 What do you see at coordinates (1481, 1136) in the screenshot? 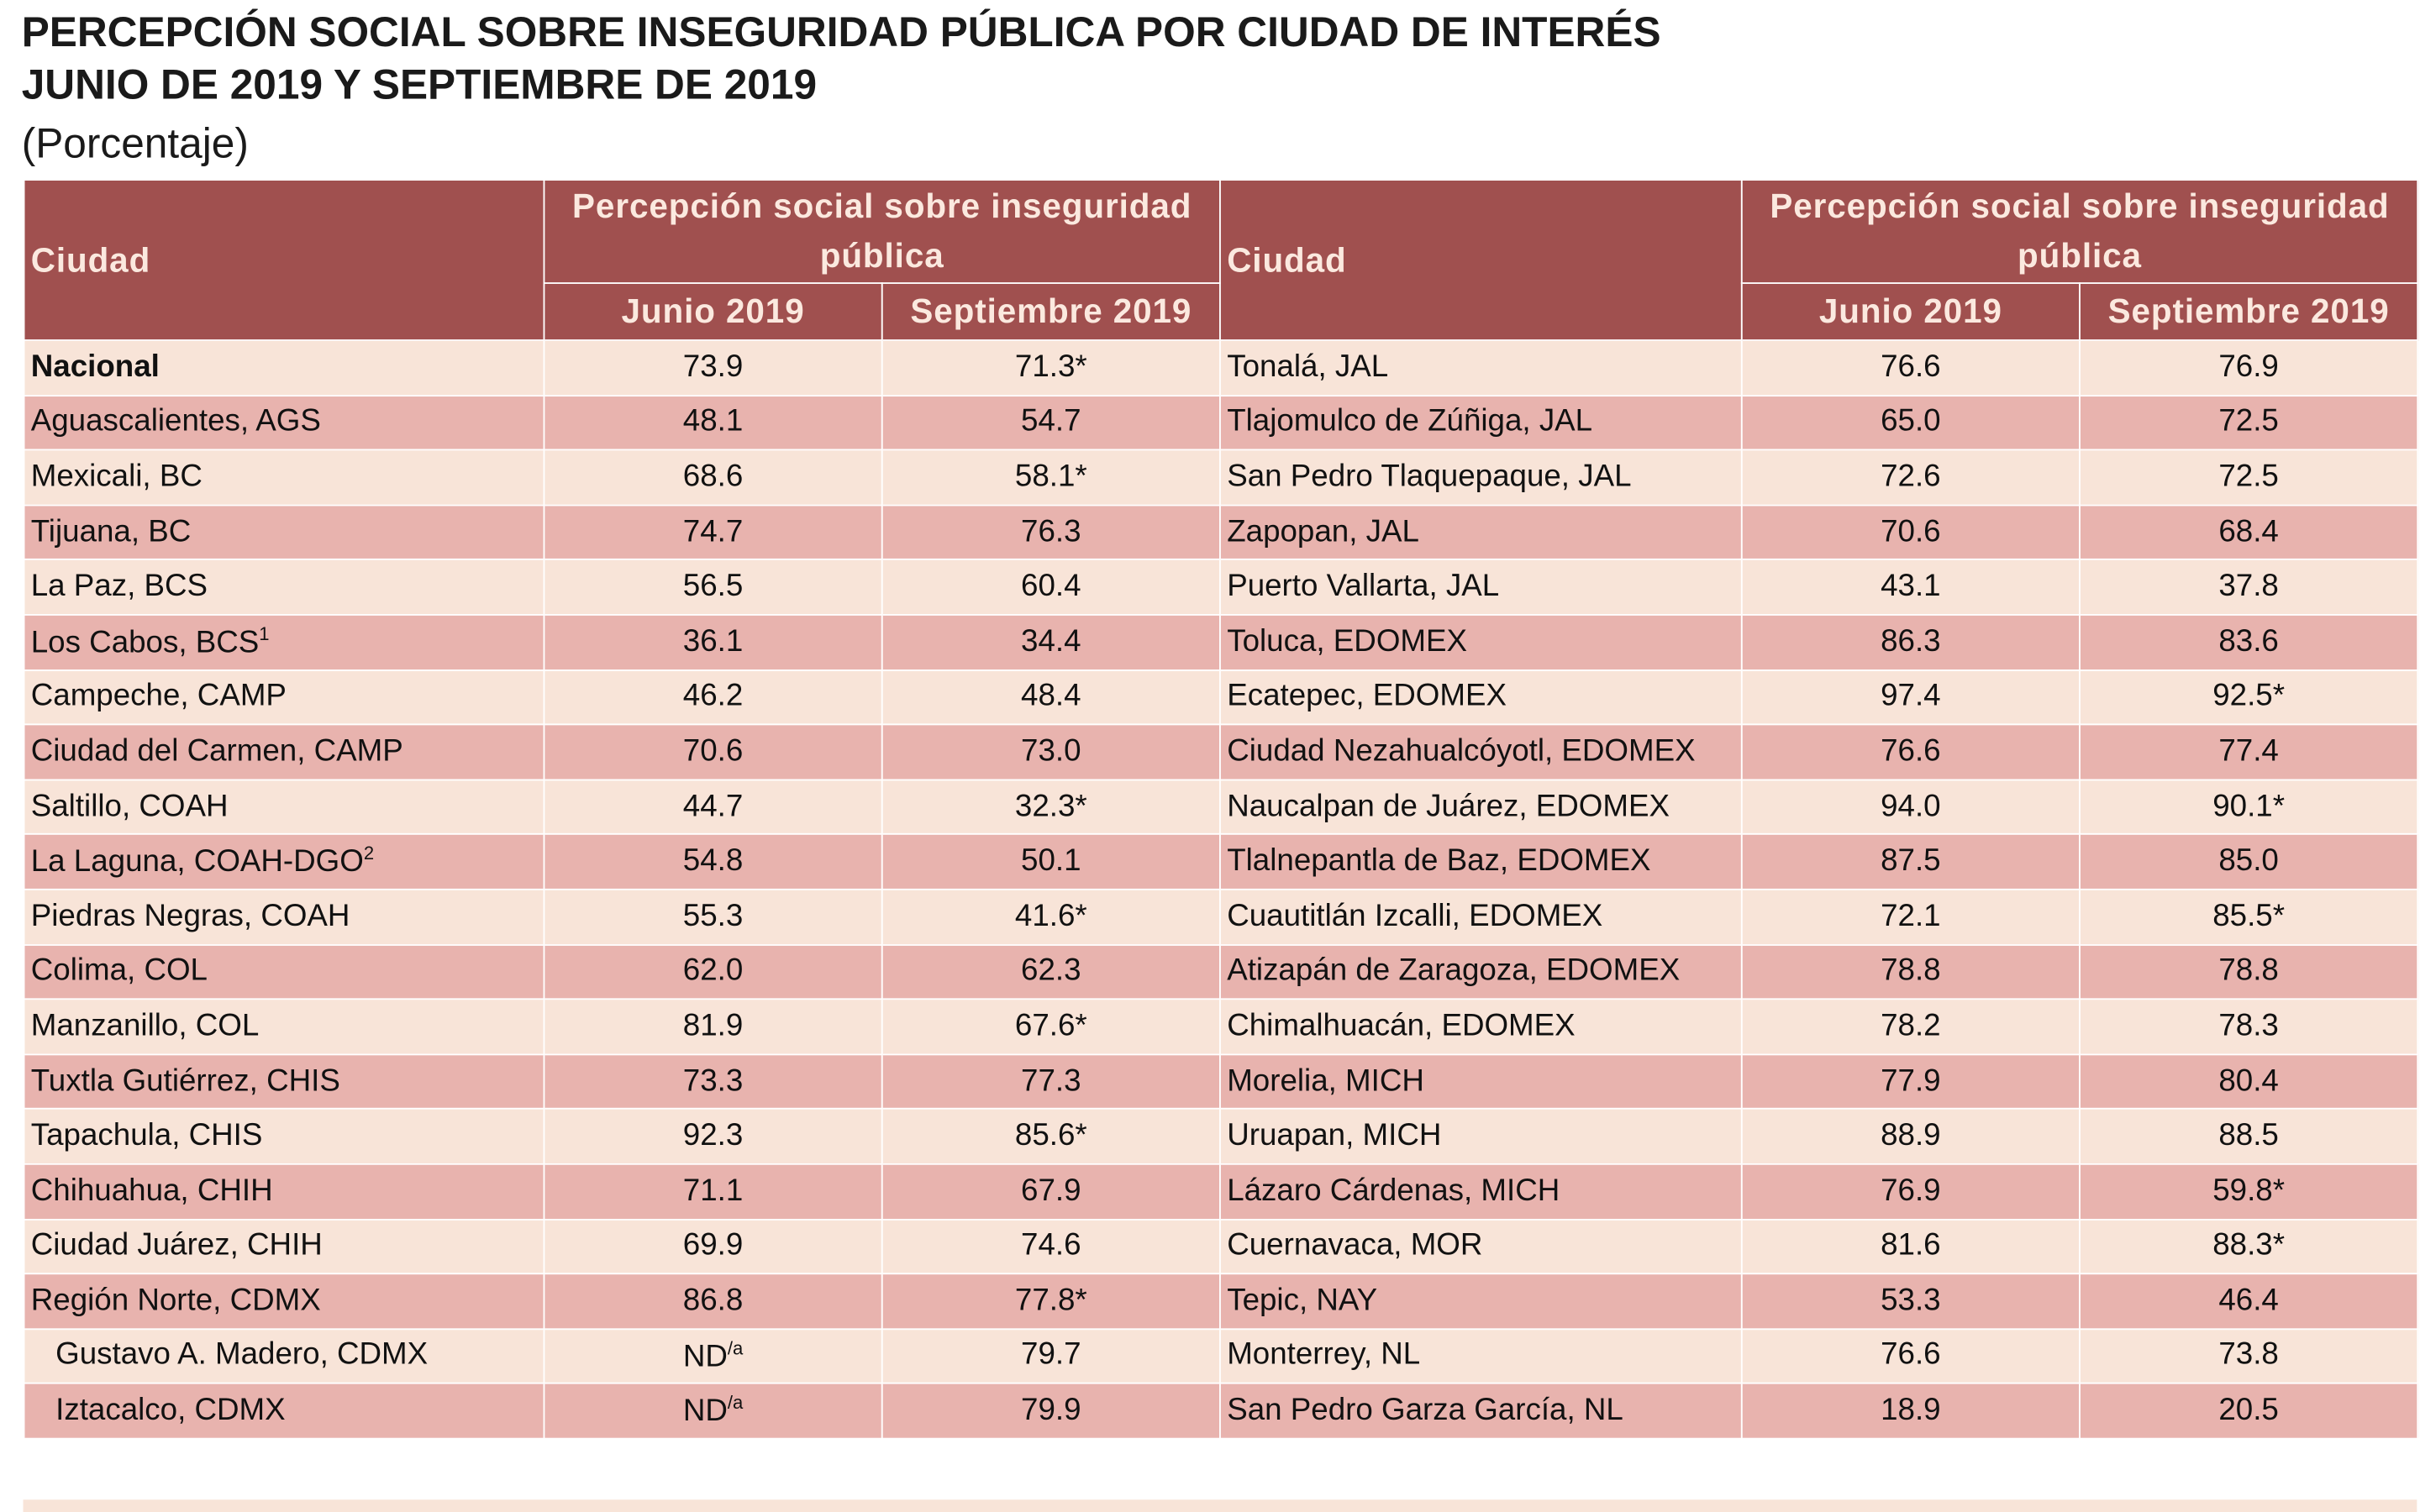
I see `city-cell: Uruapan, MICH` at bounding box center [1481, 1136].